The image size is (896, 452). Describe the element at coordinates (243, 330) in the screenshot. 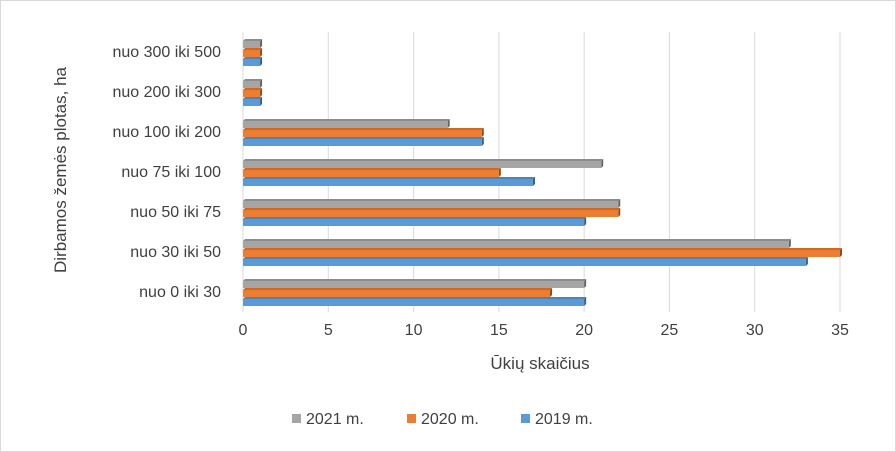

I see `x-tick-label: 0` at that location.